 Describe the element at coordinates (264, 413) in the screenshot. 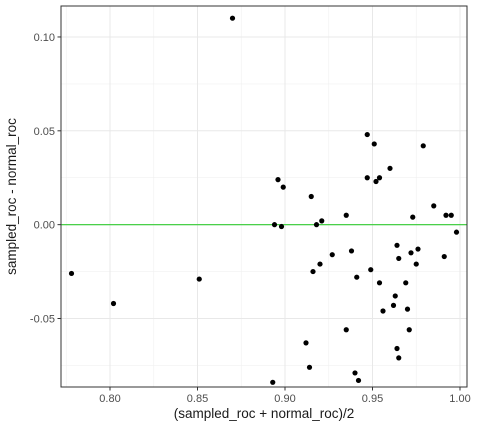

I see `x-axis-title: (sampled_roc + normal_roc)/2` at that location.